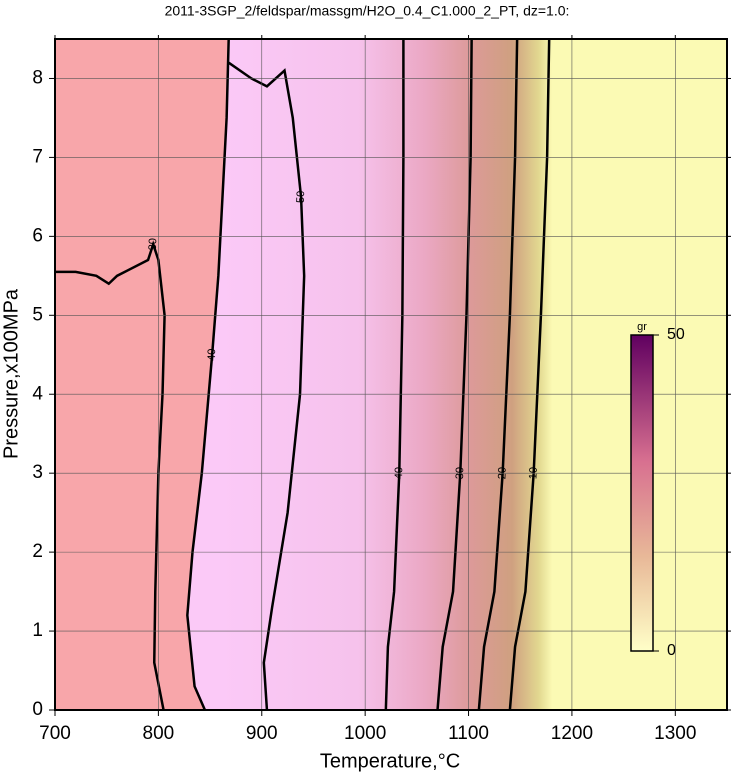  What do you see at coordinates (301, 197) in the screenshot?
I see `contour-label: 50` at bounding box center [301, 197].